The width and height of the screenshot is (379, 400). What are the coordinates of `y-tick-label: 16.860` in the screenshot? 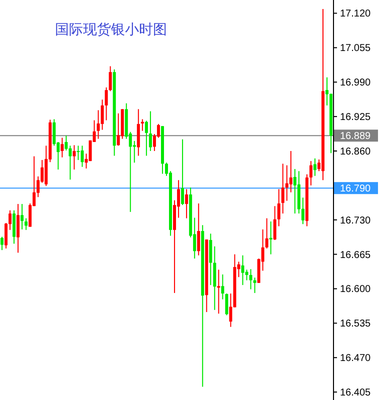 It's located at (356, 152).